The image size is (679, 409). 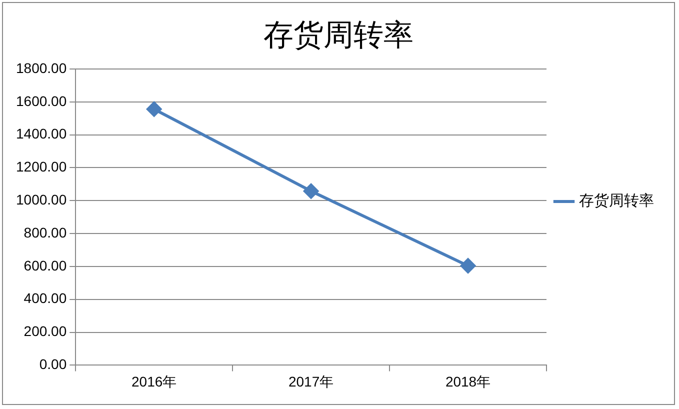 What do you see at coordinates (41, 68) in the screenshot?
I see `y-tick-label: 1800.00` at bounding box center [41, 68].